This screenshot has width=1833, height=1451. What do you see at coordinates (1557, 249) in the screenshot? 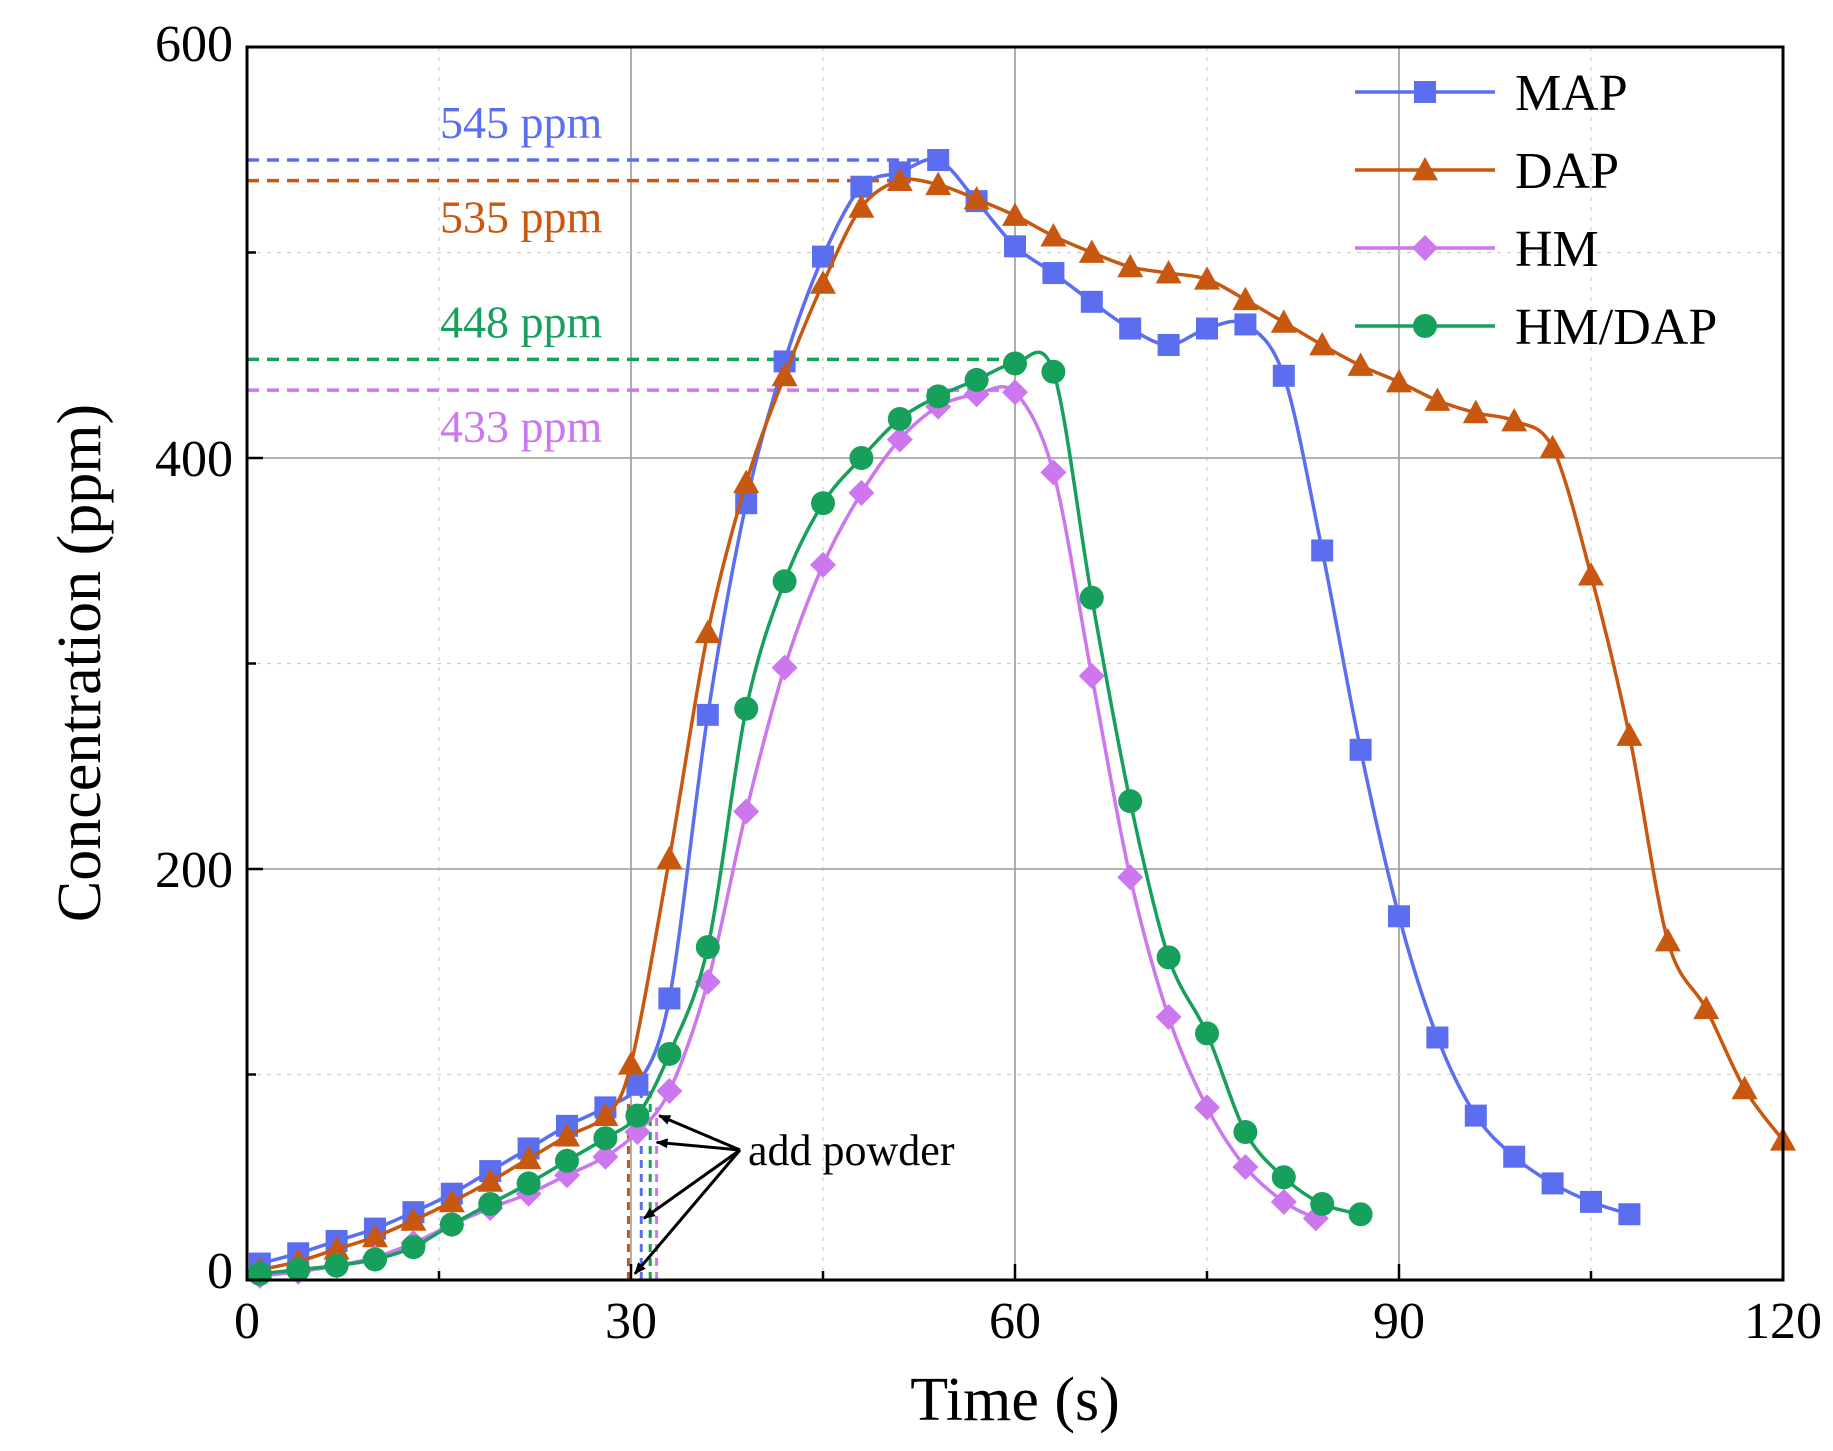
I see `legend-label: HM` at bounding box center [1557, 249].